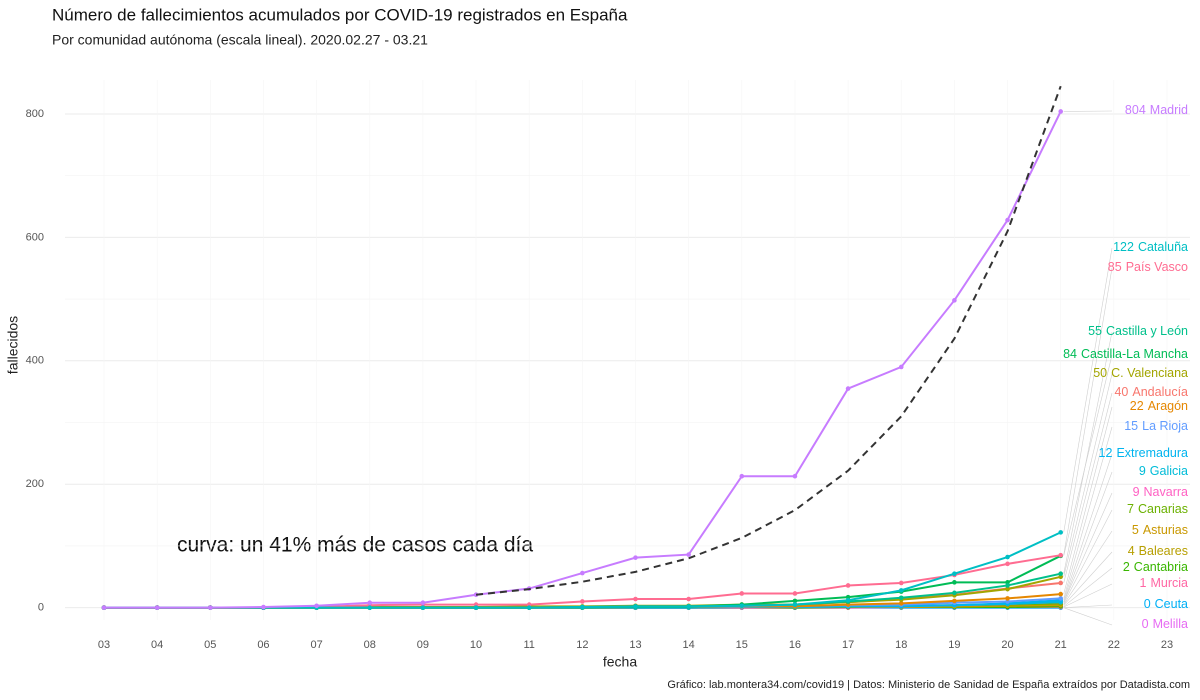  Describe the element at coordinates (1155, 567) in the screenshot. I see `series-label: 2 Cantabria` at that location.